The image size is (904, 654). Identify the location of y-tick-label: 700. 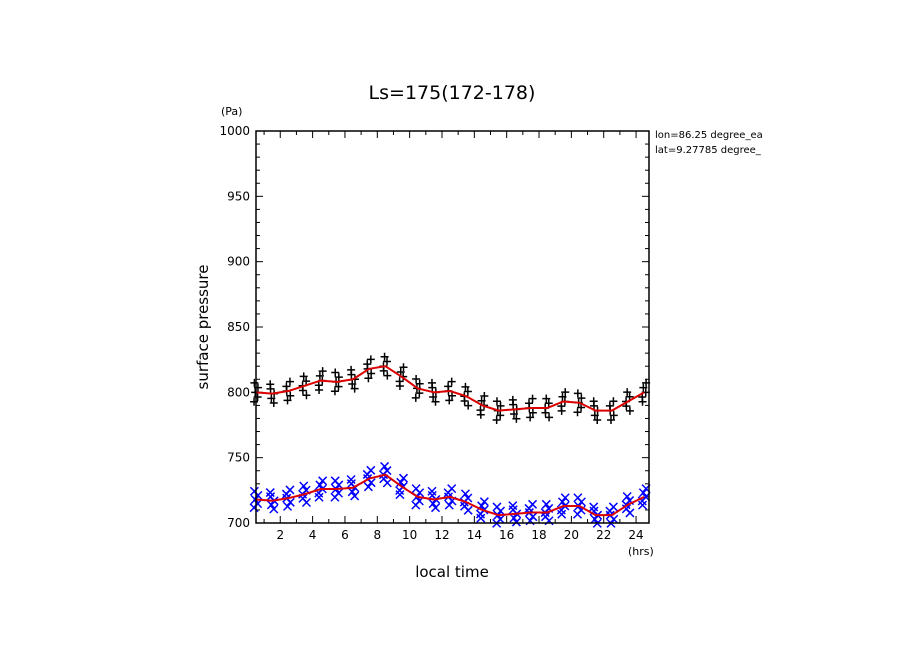
(238, 523).